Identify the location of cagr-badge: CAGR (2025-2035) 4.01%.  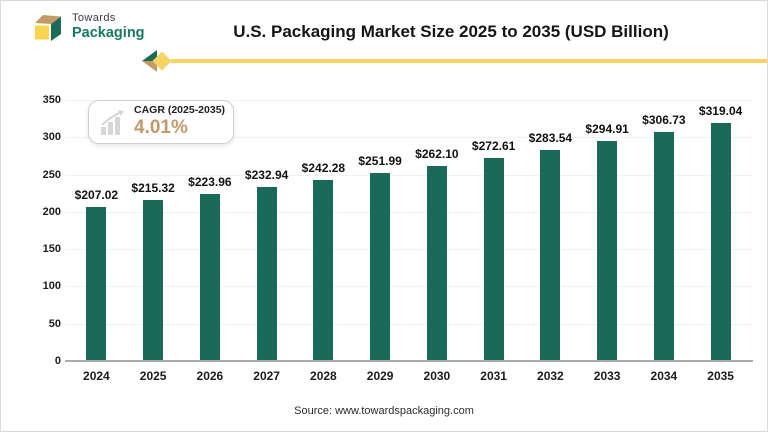
(161, 122).